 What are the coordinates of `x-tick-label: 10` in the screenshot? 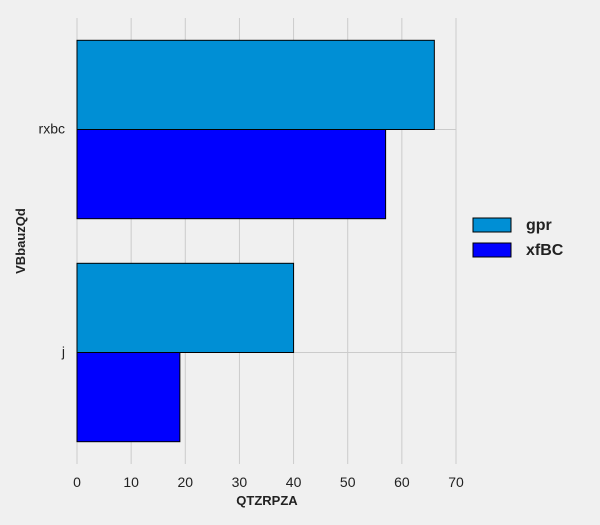 It's located at (131, 482).